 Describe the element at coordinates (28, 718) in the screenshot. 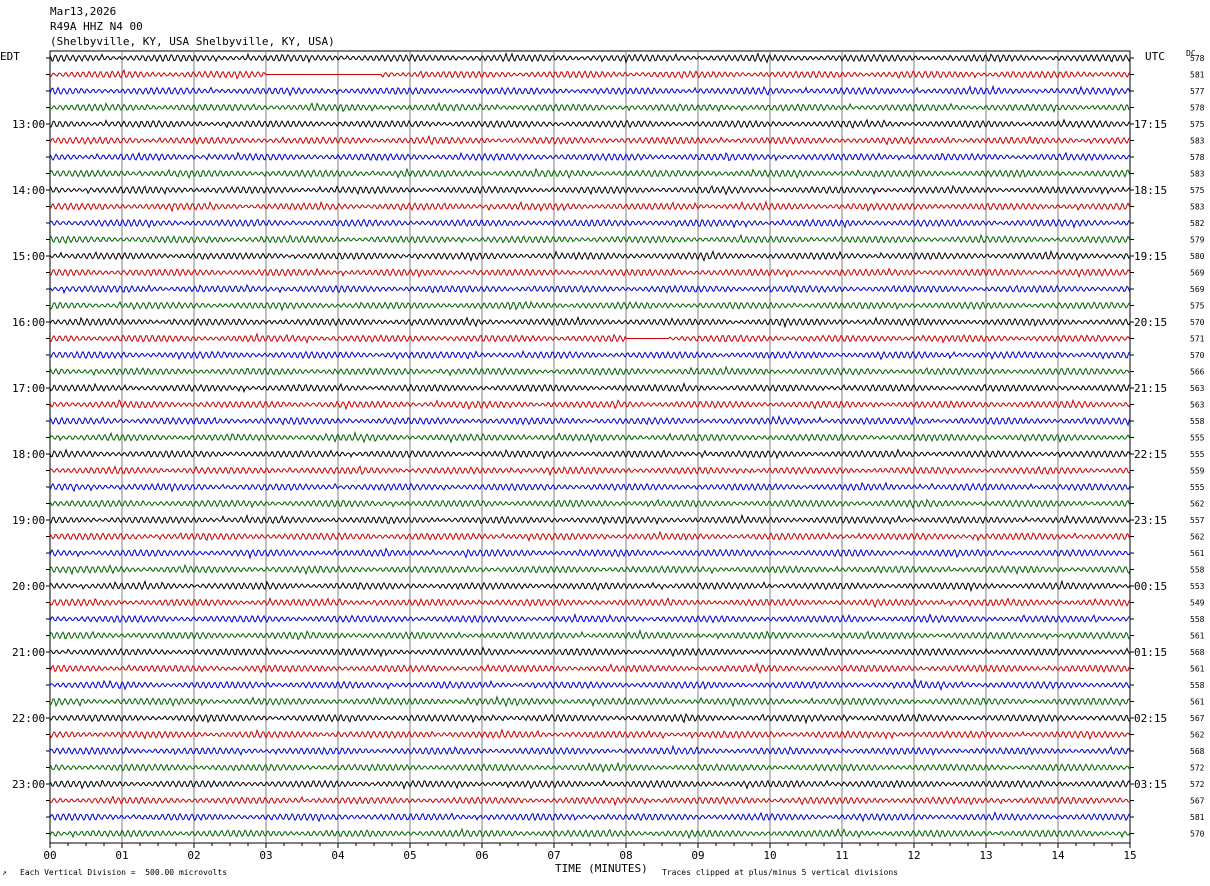

I see `left-hour-label: 22:00` at that location.